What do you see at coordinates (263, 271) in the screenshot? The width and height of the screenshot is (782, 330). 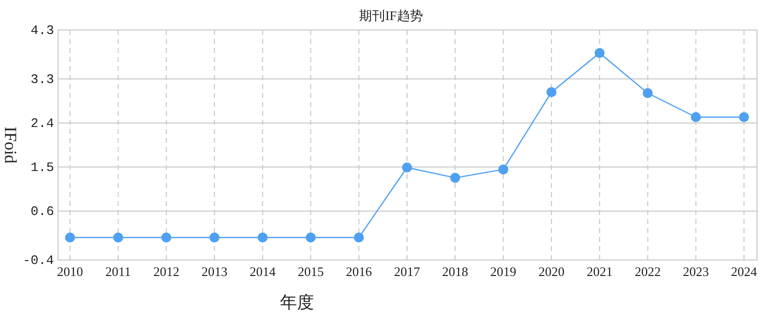 I see `x-tick-label: 2014` at bounding box center [263, 271].